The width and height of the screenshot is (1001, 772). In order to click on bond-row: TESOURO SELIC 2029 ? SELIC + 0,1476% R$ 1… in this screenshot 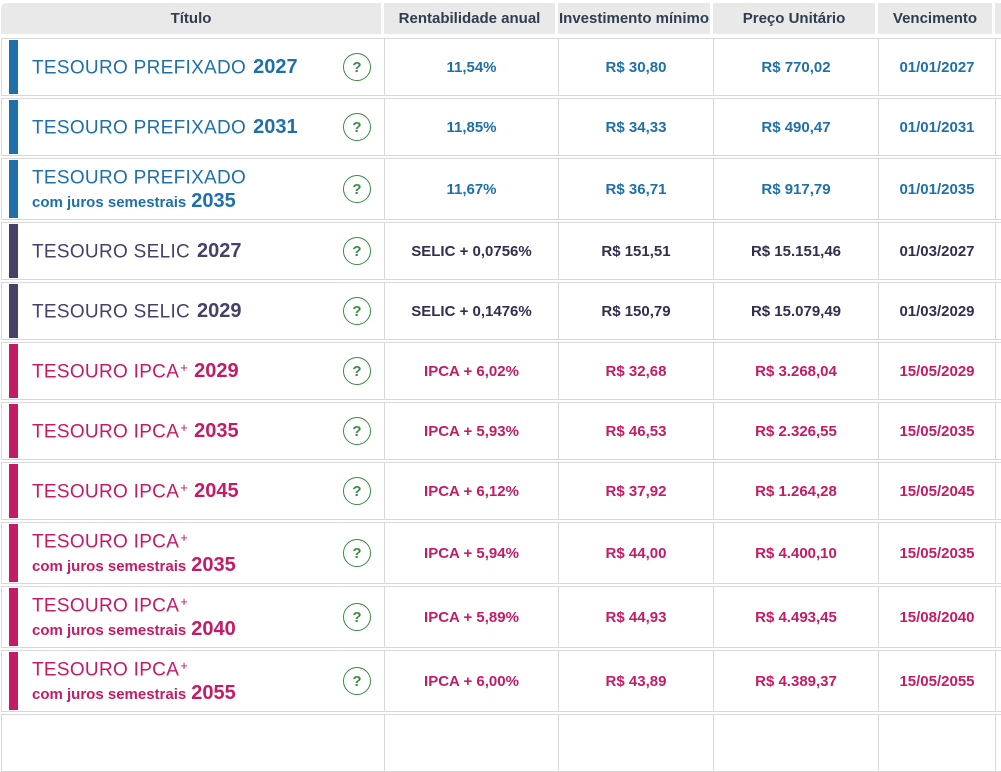, I will do `click(501, 311)`.